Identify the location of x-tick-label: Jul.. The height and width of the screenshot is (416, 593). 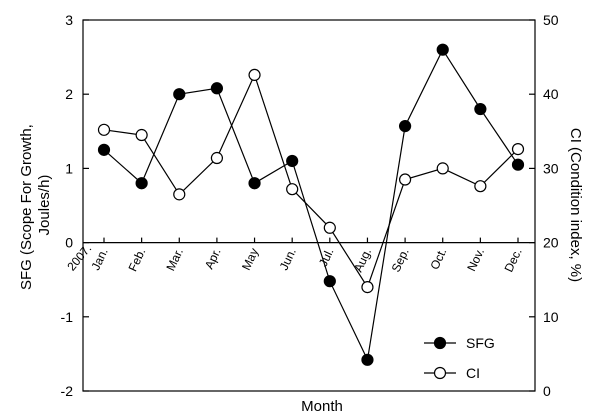
(326, 257).